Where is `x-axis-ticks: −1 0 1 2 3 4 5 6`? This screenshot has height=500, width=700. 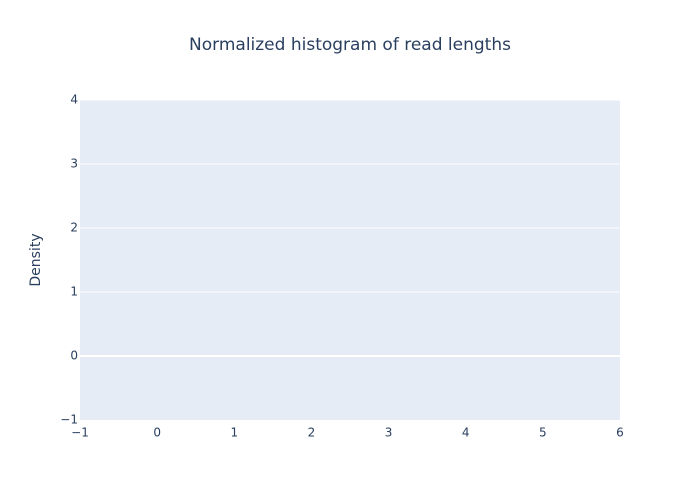
x-axis-ticks: −1 0 1 2 3 4 5 6 is located at coordinates (347, 433).